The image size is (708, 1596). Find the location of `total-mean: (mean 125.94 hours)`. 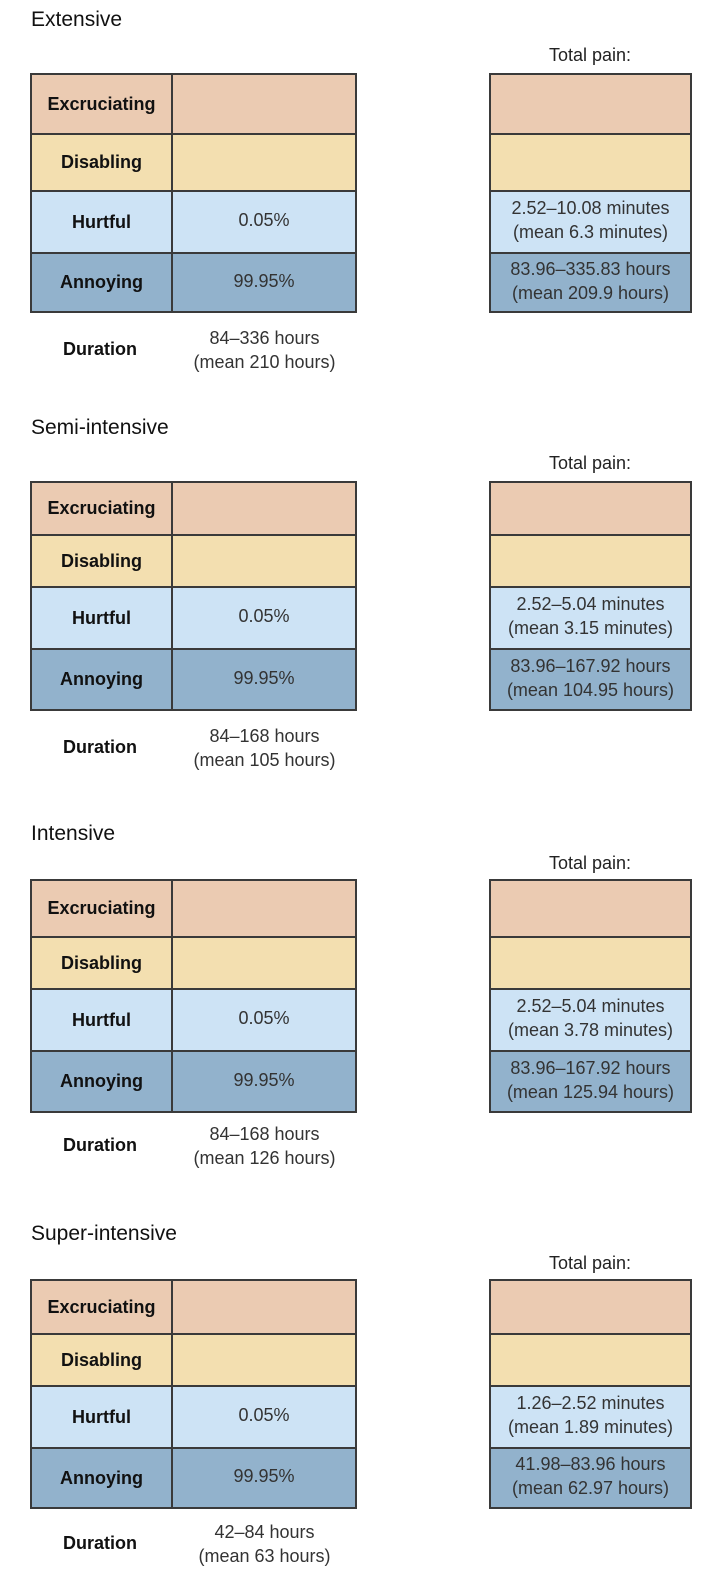

total-mean: (mean 125.94 hours) is located at coordinates (590, 1091).